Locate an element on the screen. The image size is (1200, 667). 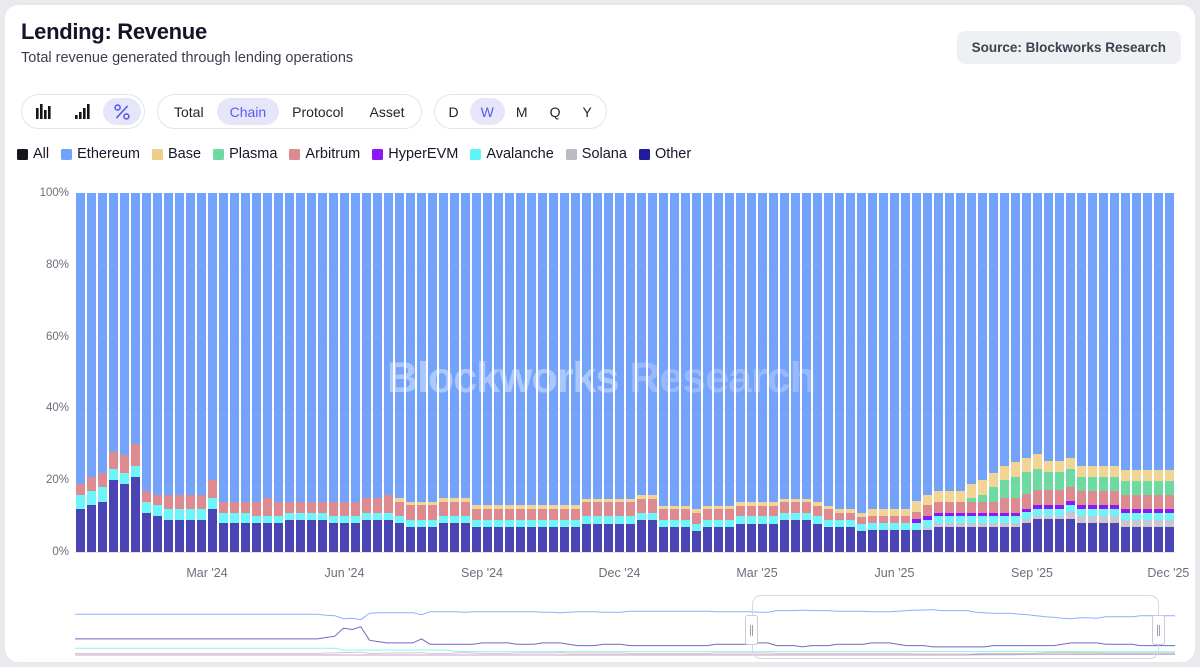
legend-item-all: All is located at coordinates (33, 154).